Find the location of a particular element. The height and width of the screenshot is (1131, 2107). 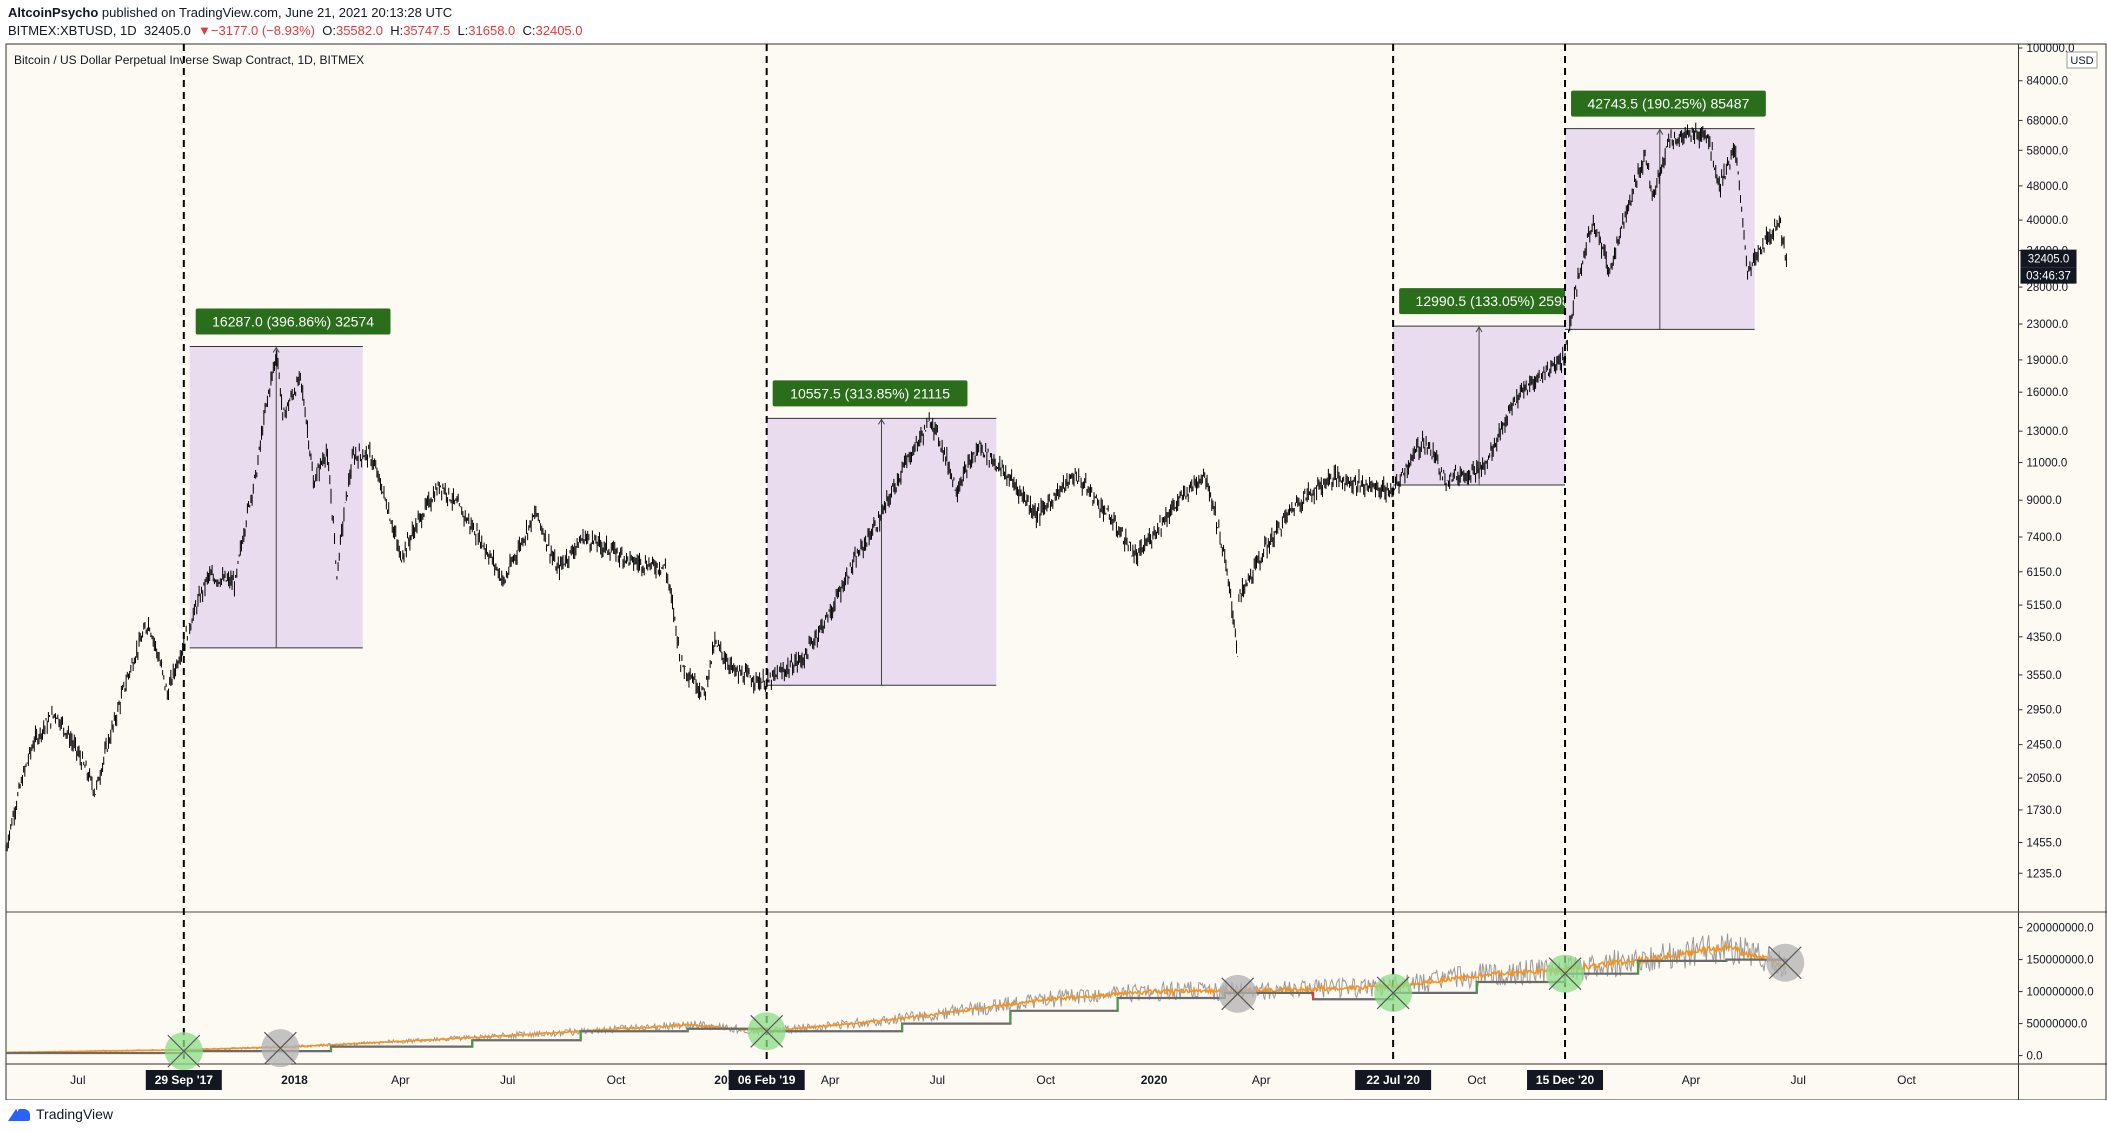

time-axis-label: 2018 is located at coordinates (294, 1080).